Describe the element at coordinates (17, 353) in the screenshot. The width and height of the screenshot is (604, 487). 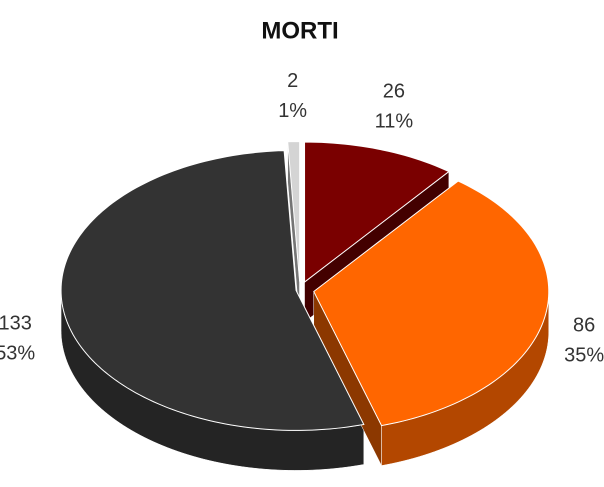
I see `percent-label: 53%` at that location.